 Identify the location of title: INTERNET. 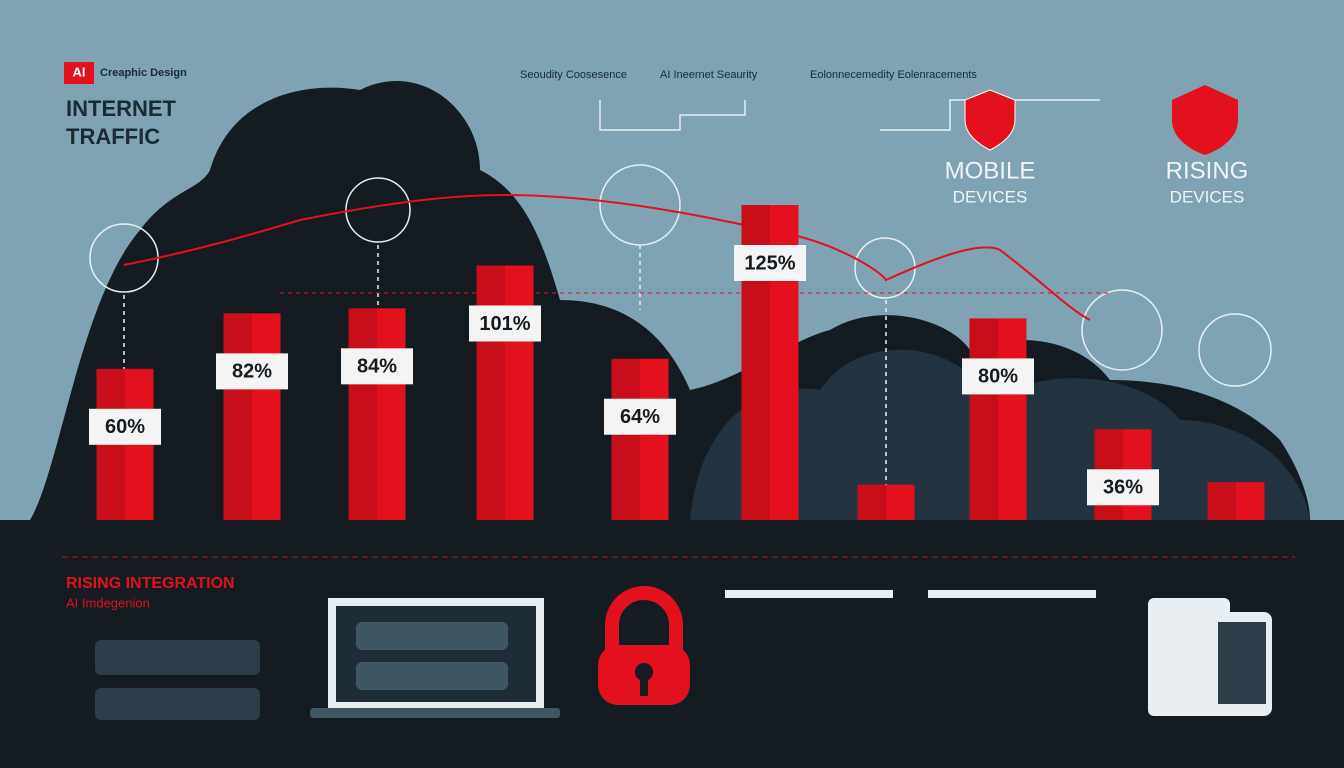
(121, 108).